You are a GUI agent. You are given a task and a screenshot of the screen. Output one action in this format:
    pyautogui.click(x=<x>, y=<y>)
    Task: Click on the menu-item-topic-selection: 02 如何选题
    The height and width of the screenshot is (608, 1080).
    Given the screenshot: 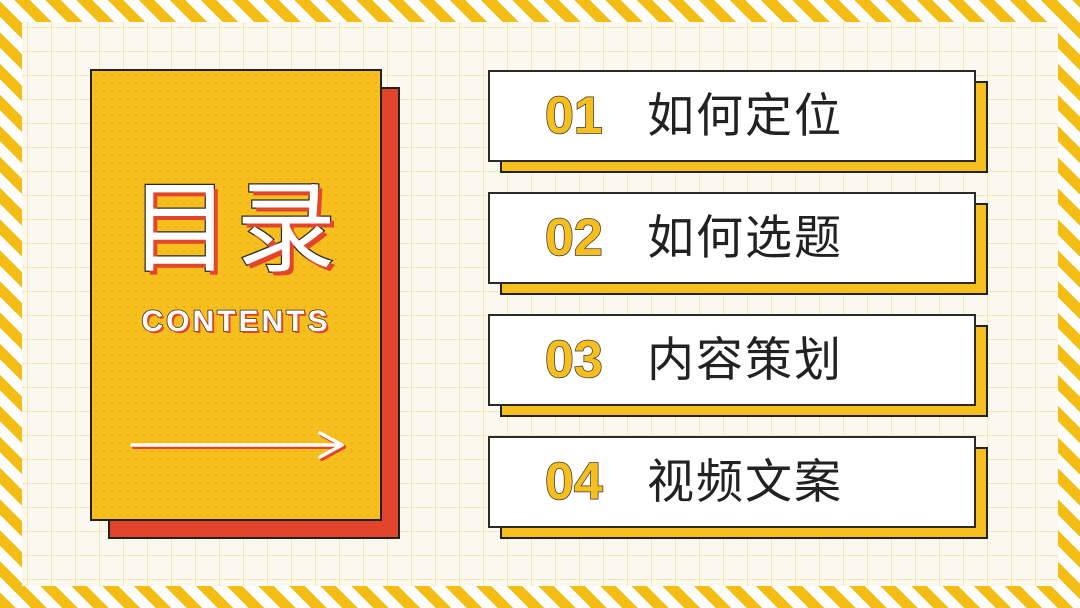 What is the action you would take?
    pyautogui.click(x=732, y=238)
    